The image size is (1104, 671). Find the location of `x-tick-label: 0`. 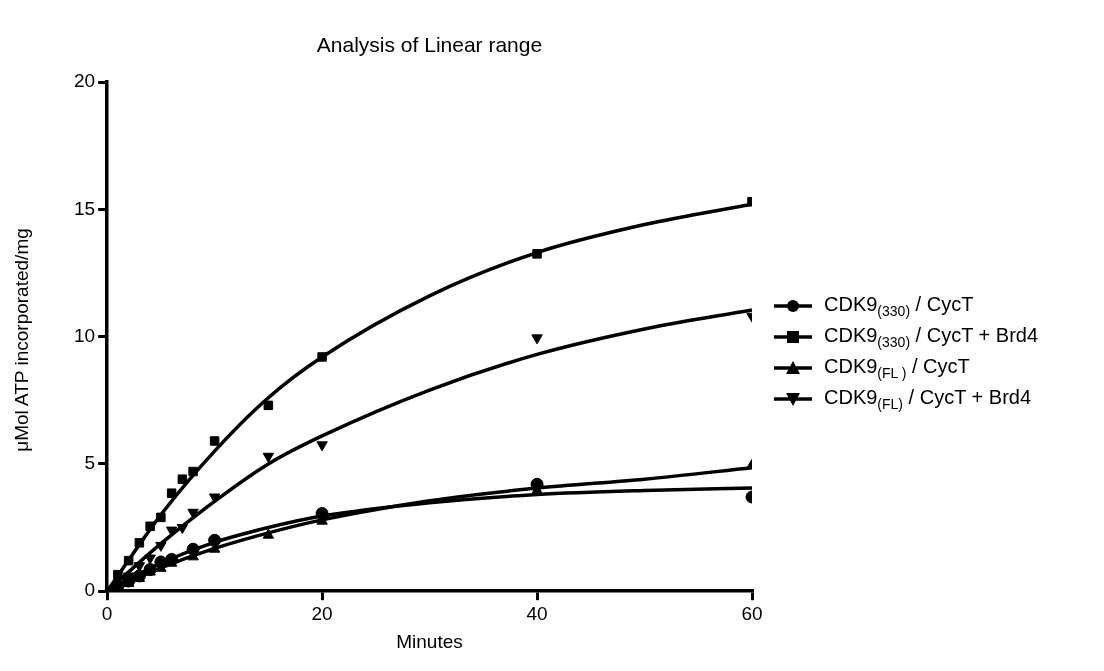

x-tick-label: 0 is located at coordinates (107, 613).